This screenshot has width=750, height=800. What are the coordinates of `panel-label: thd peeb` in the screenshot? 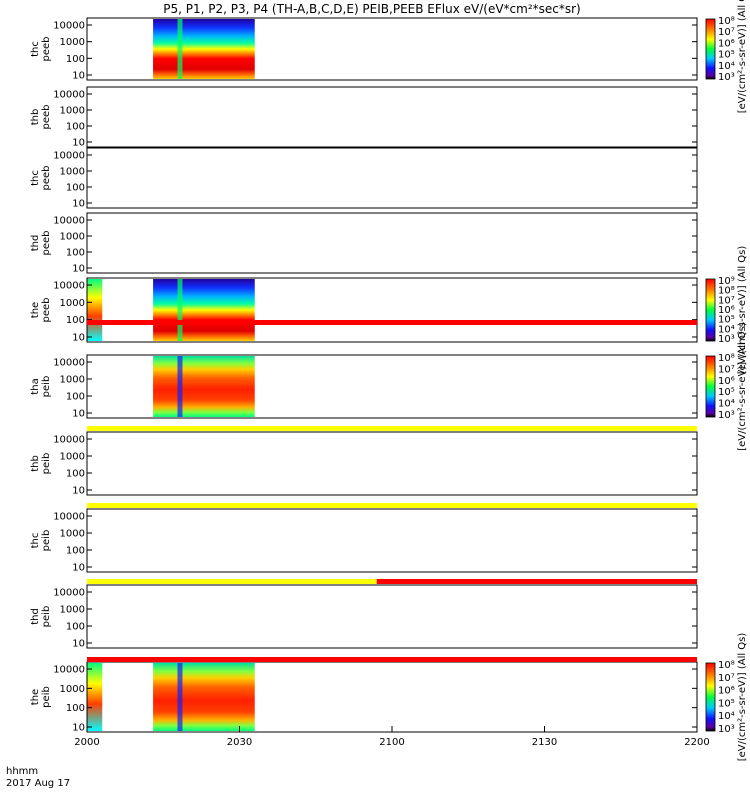 It's located at (41, 243).